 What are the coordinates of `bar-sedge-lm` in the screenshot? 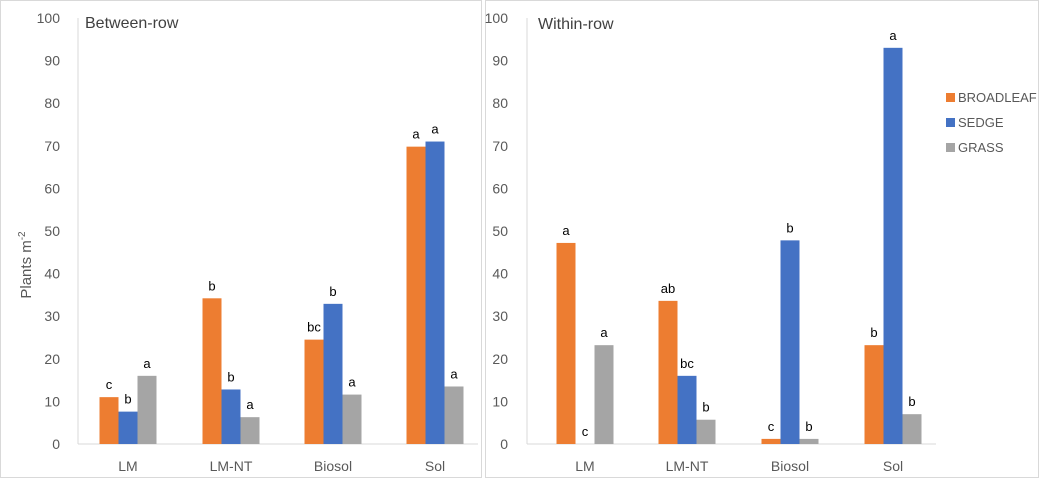 It's located at (128, 427).